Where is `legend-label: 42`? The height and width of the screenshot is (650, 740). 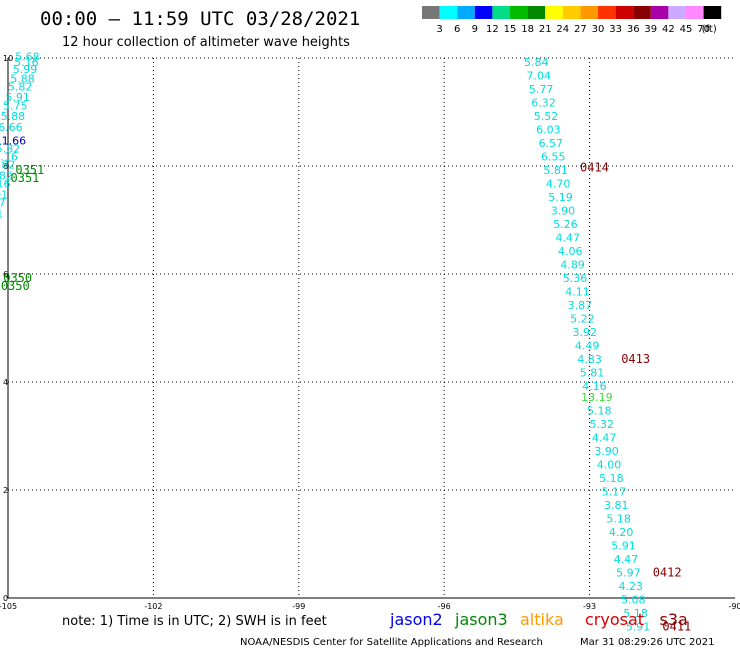
legend-label: 42 is located at coordinates (668, 29).